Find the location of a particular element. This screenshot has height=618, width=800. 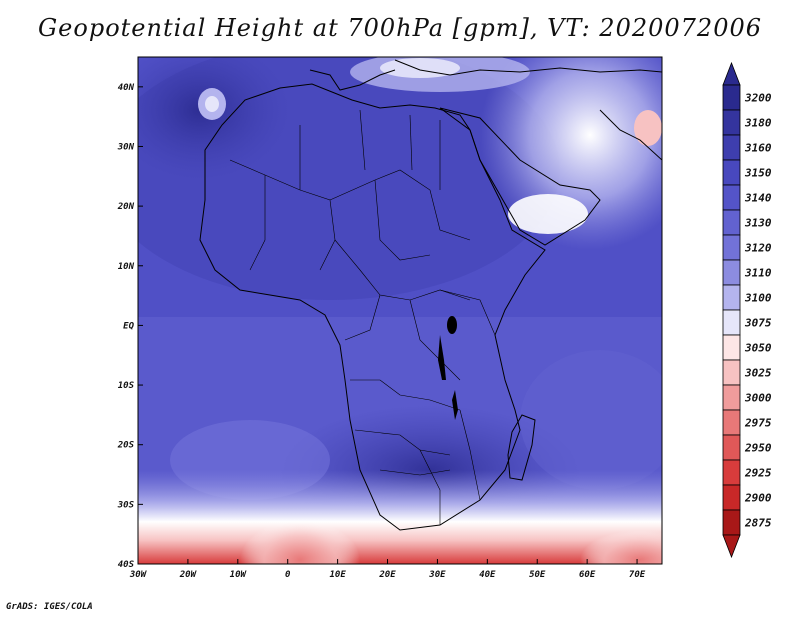

colorbar-label: 3000 is located at coordinates (758, 398).